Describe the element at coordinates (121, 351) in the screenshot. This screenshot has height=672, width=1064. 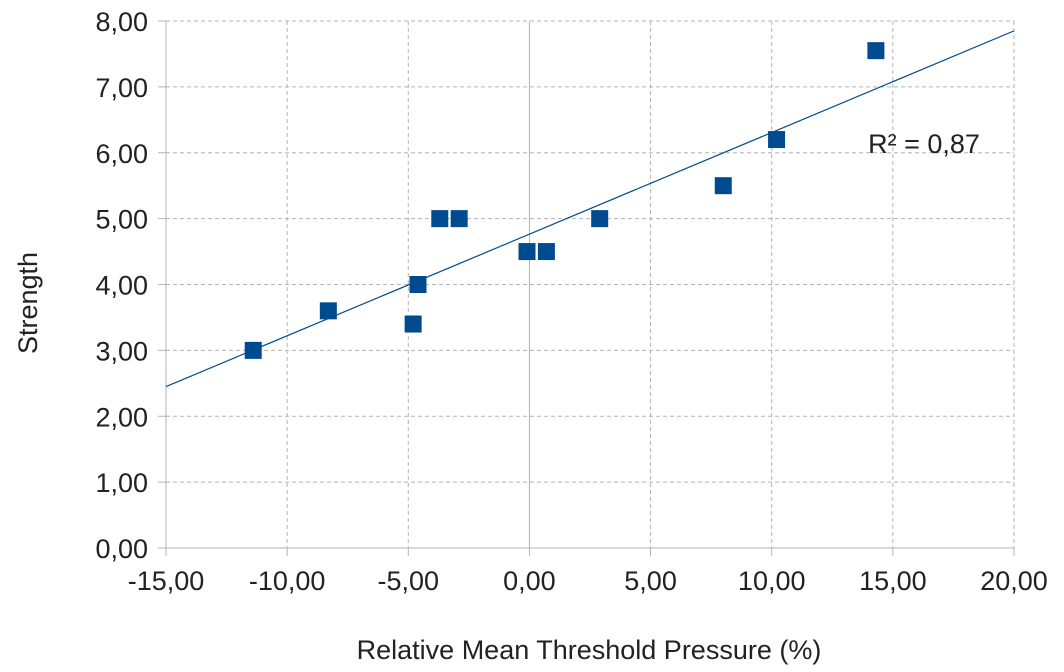
I see `y-tick-label: 3,00` at that location.